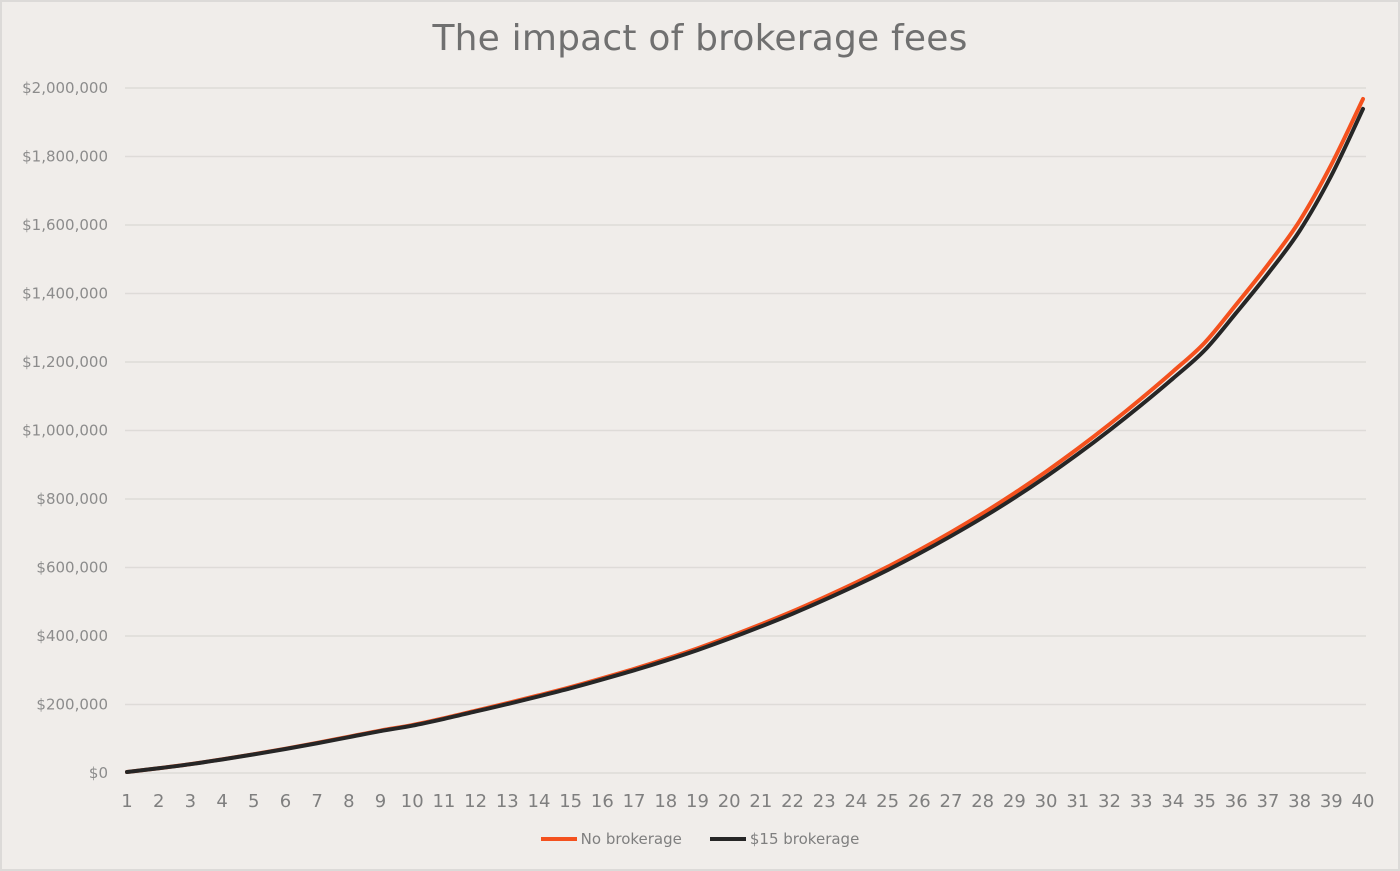 This screenshot has height=871, width=1400. I want to click on x-tick-label: 21, so click(760, 801).